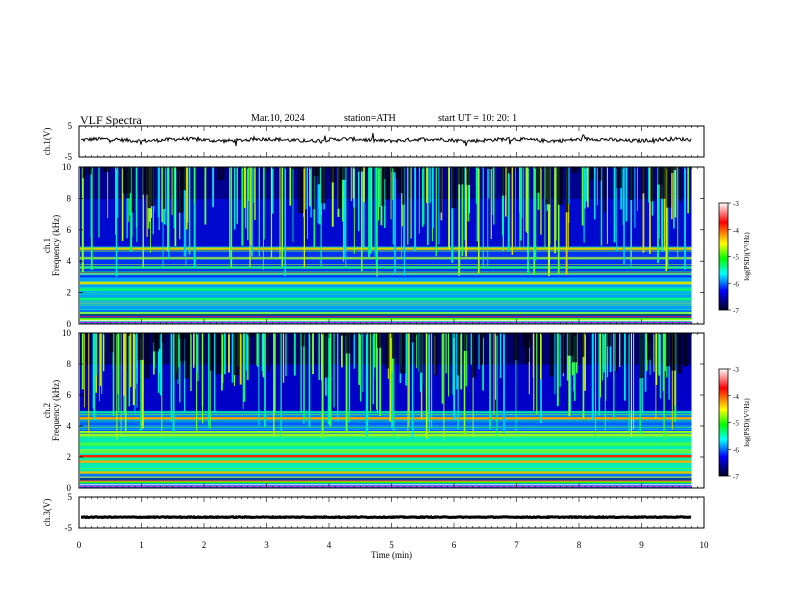  Describe the element at coordinates (641, 545) in the screenshot. I see `time-tick-label: 9` at that location.